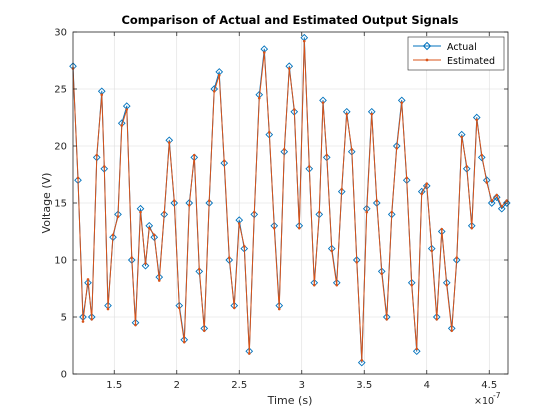  I want to click on x-tick-label: 4.5, so click(489, 385).